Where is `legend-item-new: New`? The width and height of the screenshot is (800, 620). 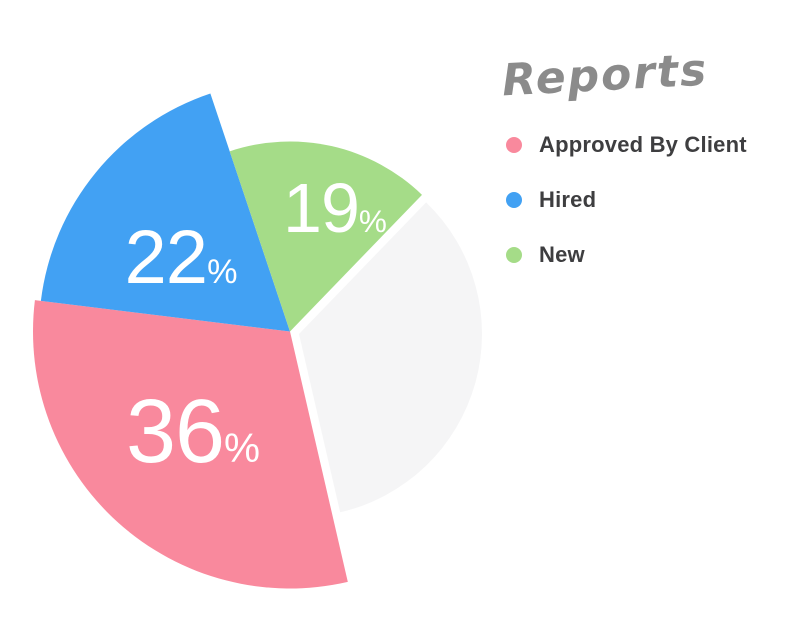 legend-item-new: New is located at coordinates (626, 254).